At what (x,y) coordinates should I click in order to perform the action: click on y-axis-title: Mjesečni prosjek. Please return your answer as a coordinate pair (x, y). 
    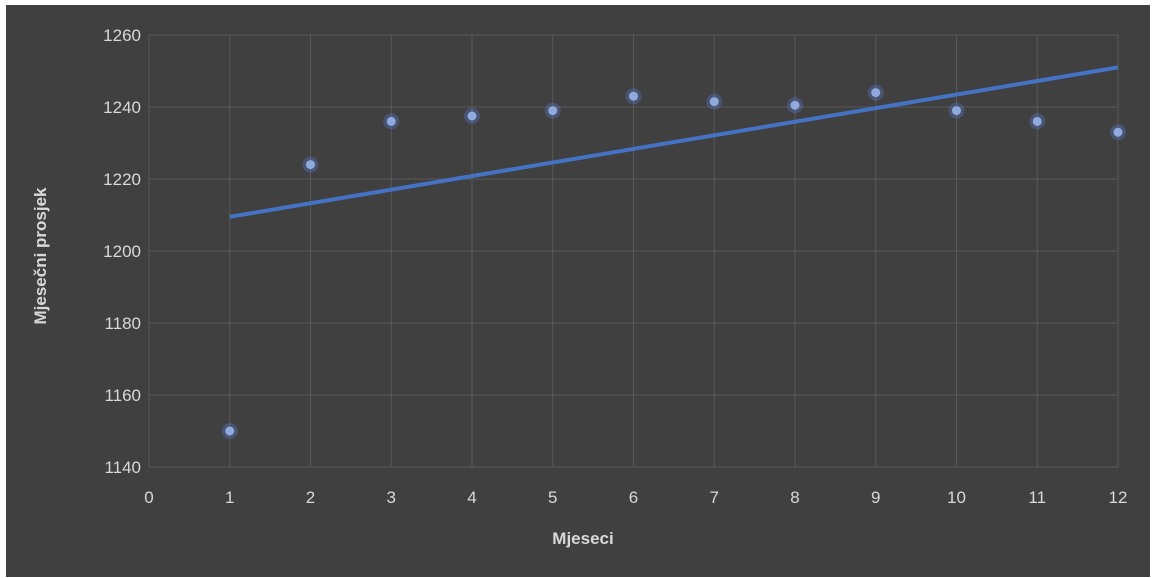
    Looking at the image, I should click on (40, 256).